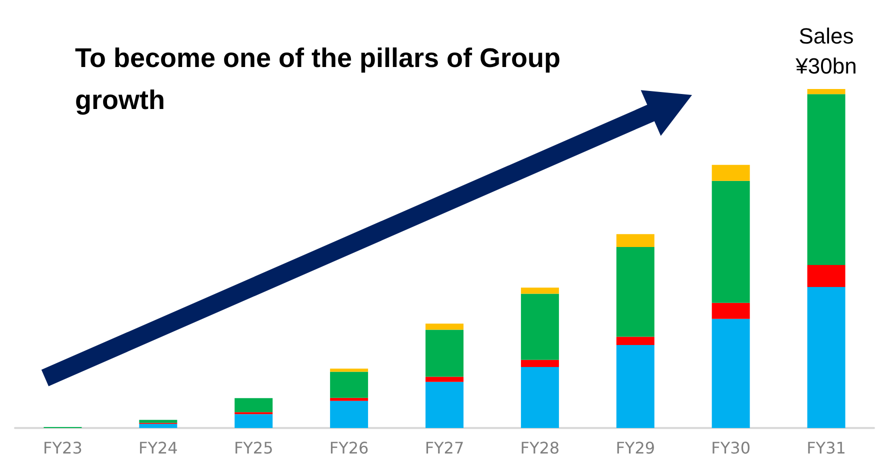 Image resolution: width=882 pixels, height=463 pixels. I want to click on x-tick-label: FY24, so click(158, 448).